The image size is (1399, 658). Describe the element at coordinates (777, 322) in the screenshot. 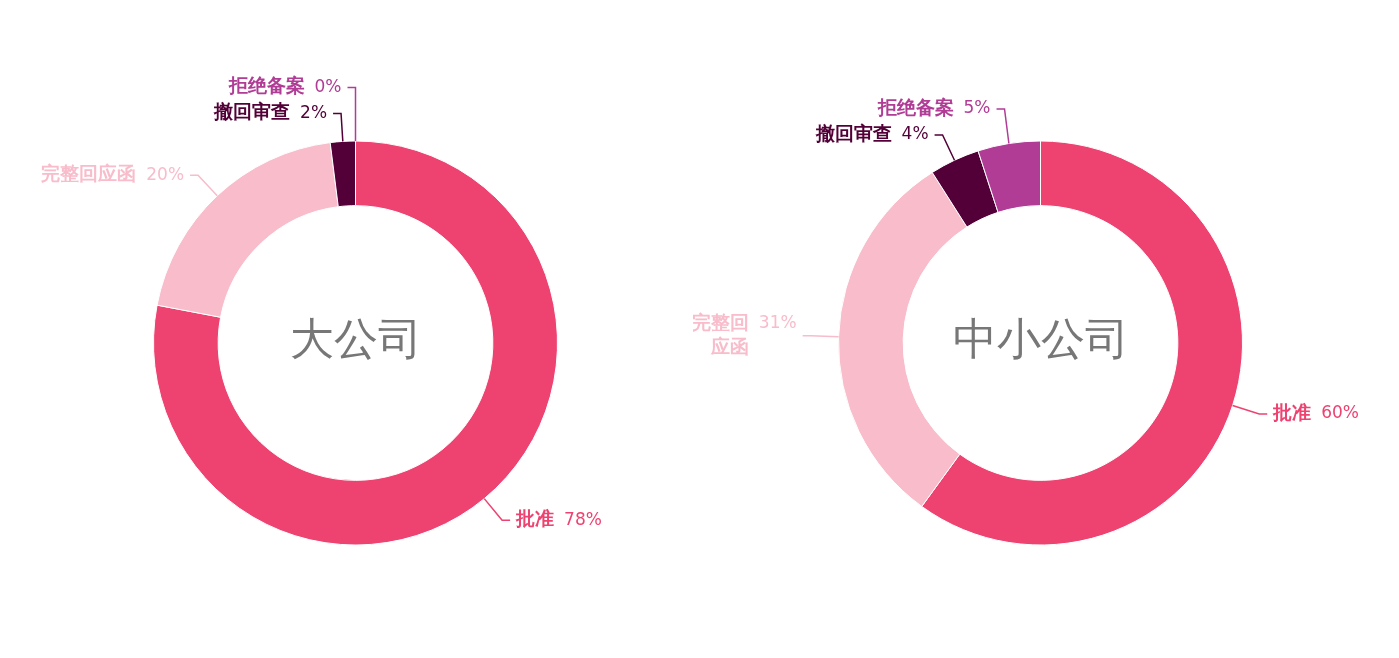

I see `data-label: 31%` at that location.